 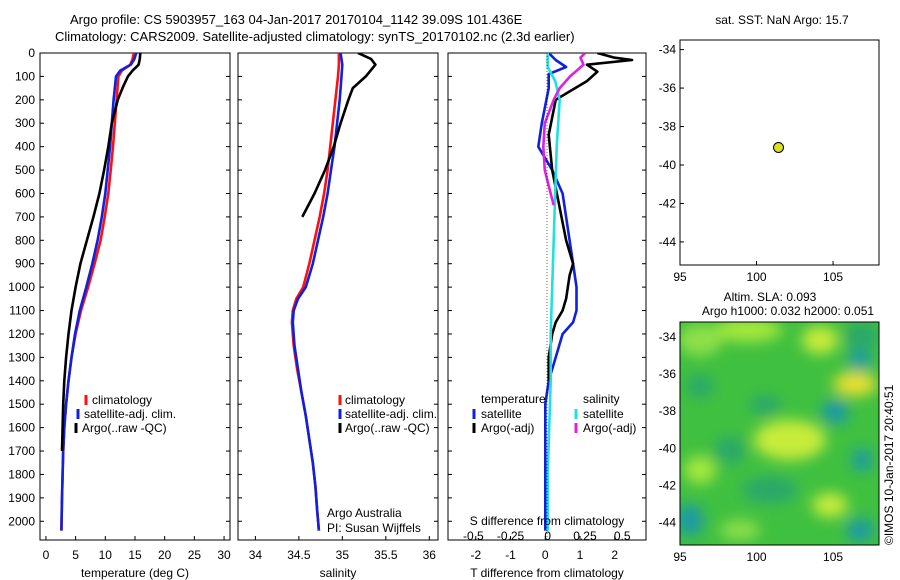 I want to click on x-tick-label: 36, so click(x=430, y=555).